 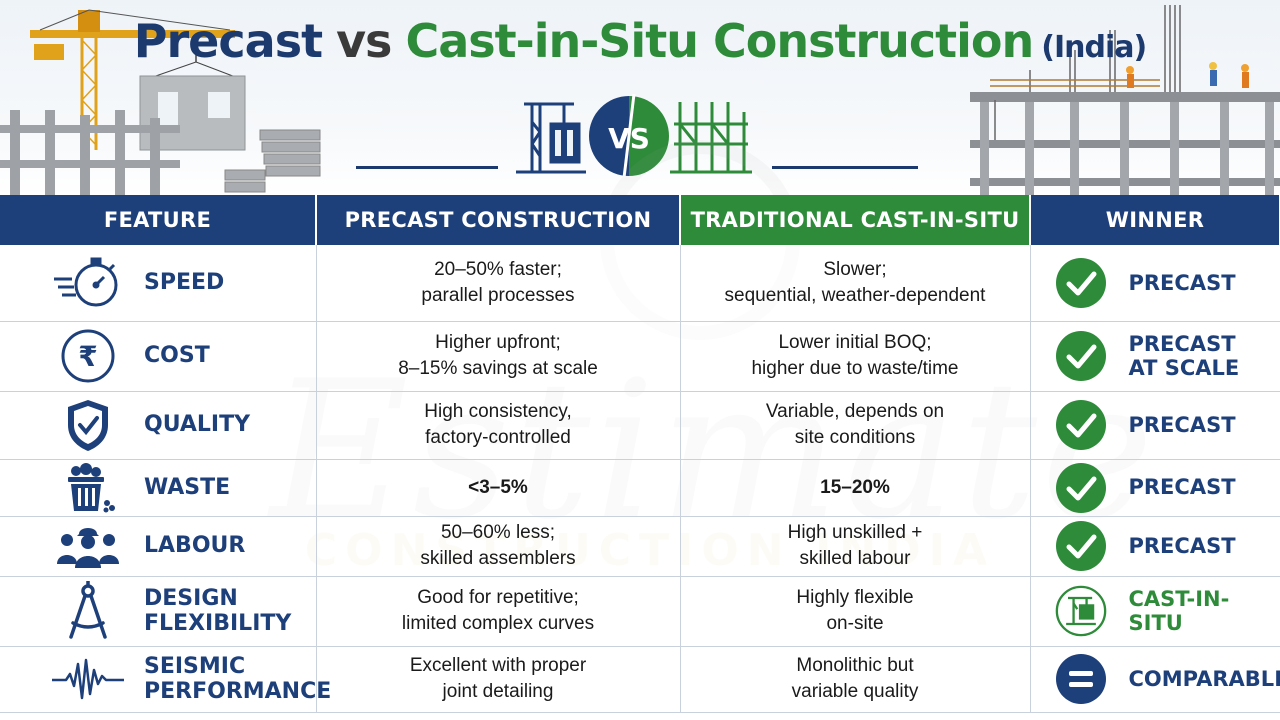 What do you see at coordinates (218, 610) in the screenshot?
I see `feature-label: DESIGN FLEXIBILITY` at bounding box center [218, 610].